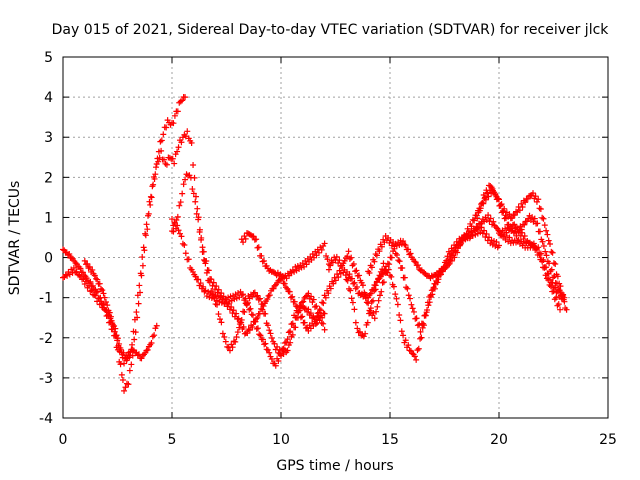 The width and height of the screenshot is (640, 480). Describe the element at coordinates (453, 287) in the screenshot. I see `series-track-h` at that location.